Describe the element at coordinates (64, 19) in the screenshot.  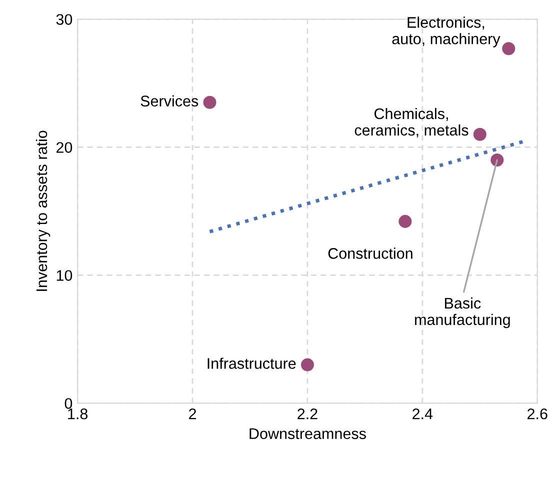
I see `y-tick-label: 30` at that location.